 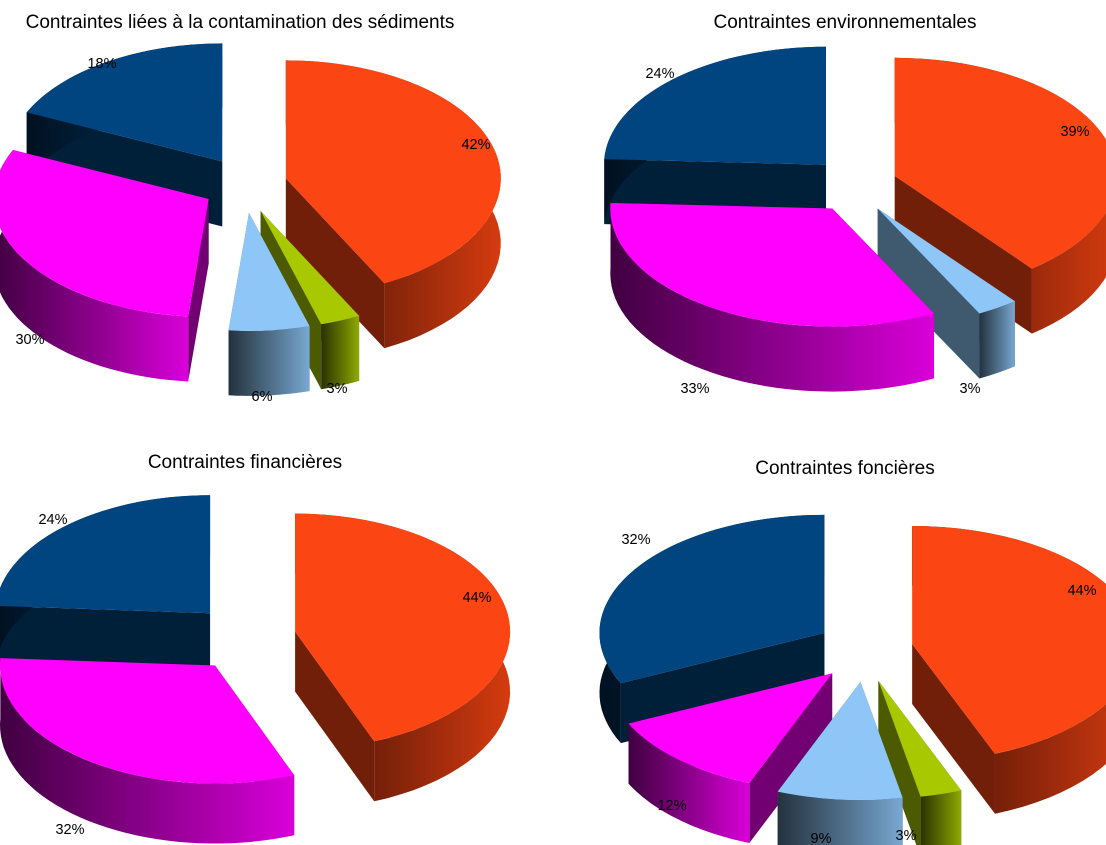 What do you see at coordinates (29, 340) in the screenshot?
I see `slice-label: 30%` at bounding box center [29, 340].